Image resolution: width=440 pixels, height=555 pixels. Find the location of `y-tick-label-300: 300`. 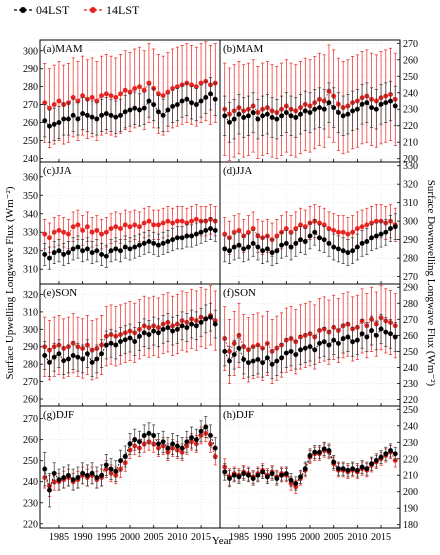

y-tick-label-300: 300 is located at coordinates (410, 222).